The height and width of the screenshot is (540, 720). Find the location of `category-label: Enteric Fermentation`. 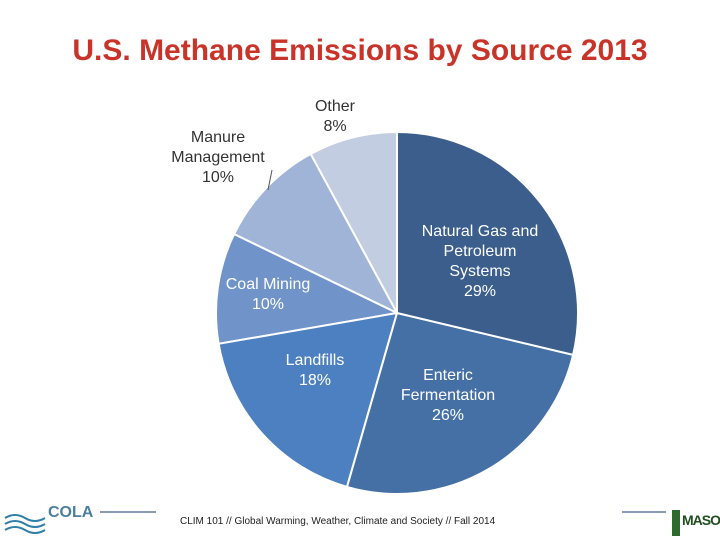

category-label: Enteric Fermentation is located at coordinates (448, 385).